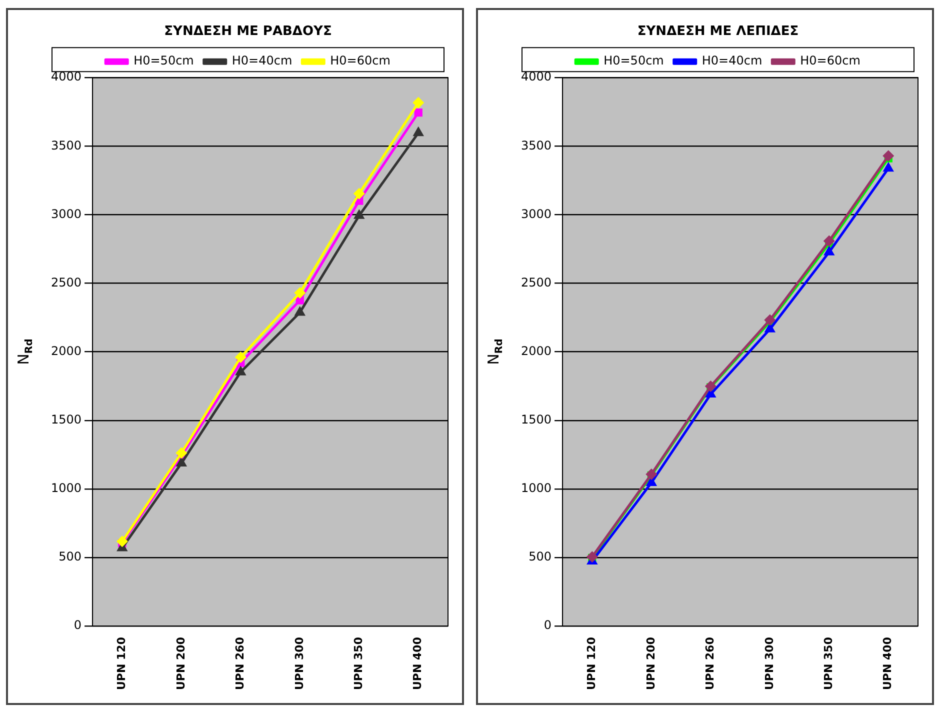 Image resolution: width=939 pixels, height=715 pixels. Describe the element at coordinates (718, 32) in the screenshot. I see `chart-title: ΣΥΝΔΕΣΗ ΜΕ ΛΕΠΙΔΕΣ` at that location.